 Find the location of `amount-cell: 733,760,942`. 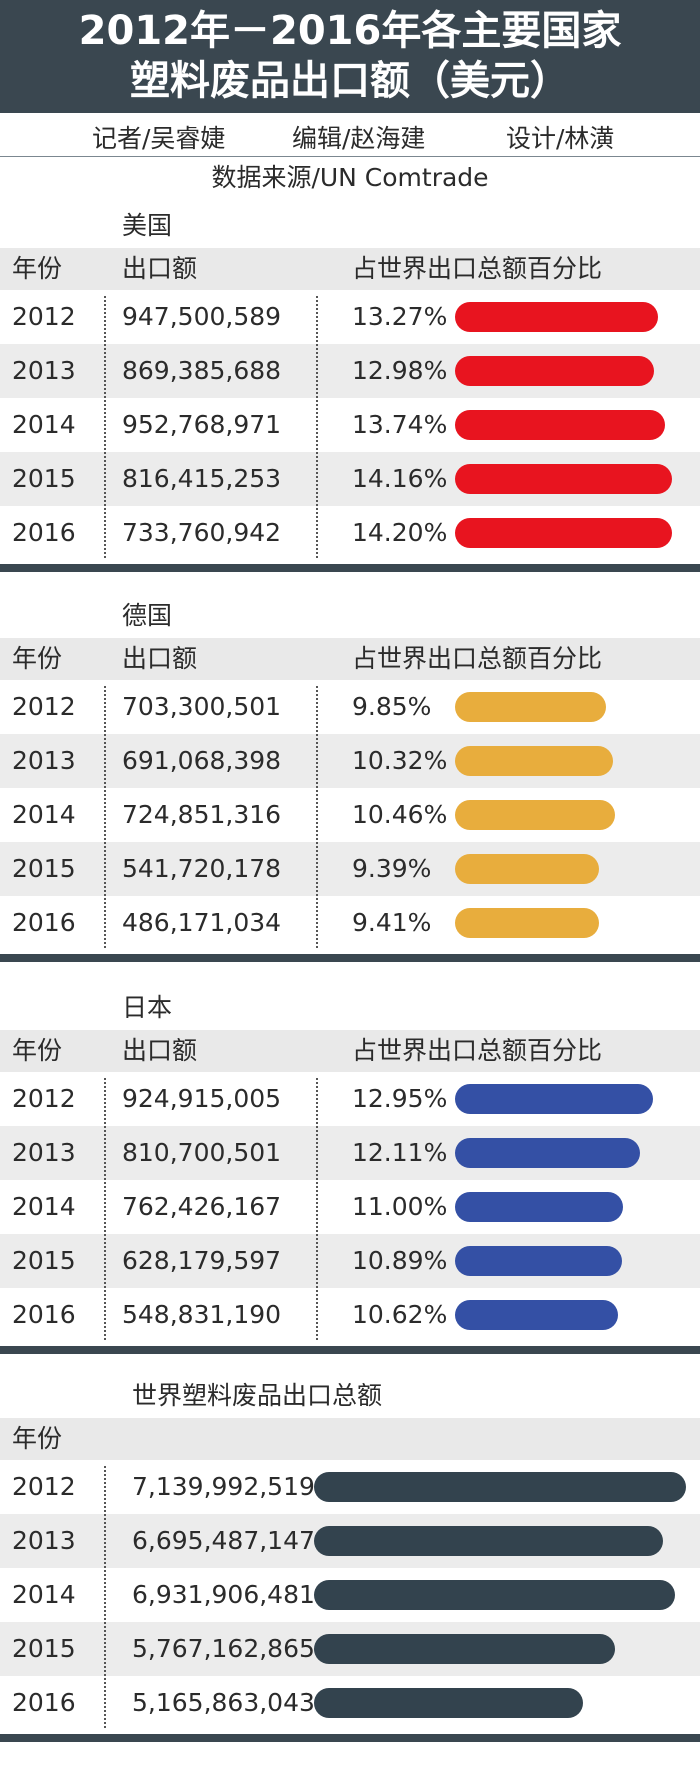

amount-cell: 733,760,942 is located at coordinates (202, 532).